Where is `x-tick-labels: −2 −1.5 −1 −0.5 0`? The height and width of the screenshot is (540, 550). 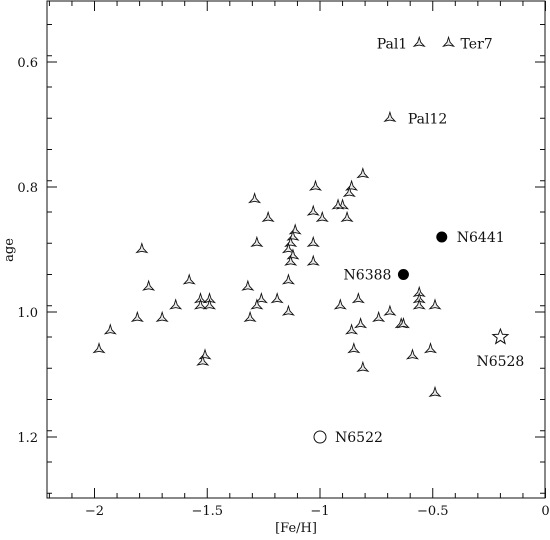 x-tick-labels: −2 −1.5 −1 −0.5 0 is located at coordinates (317, 511).